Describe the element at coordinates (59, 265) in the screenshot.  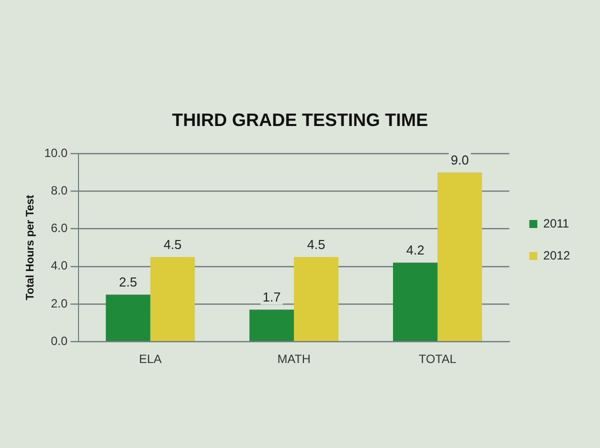
I see `y-tick-label: 4.0` at that location.